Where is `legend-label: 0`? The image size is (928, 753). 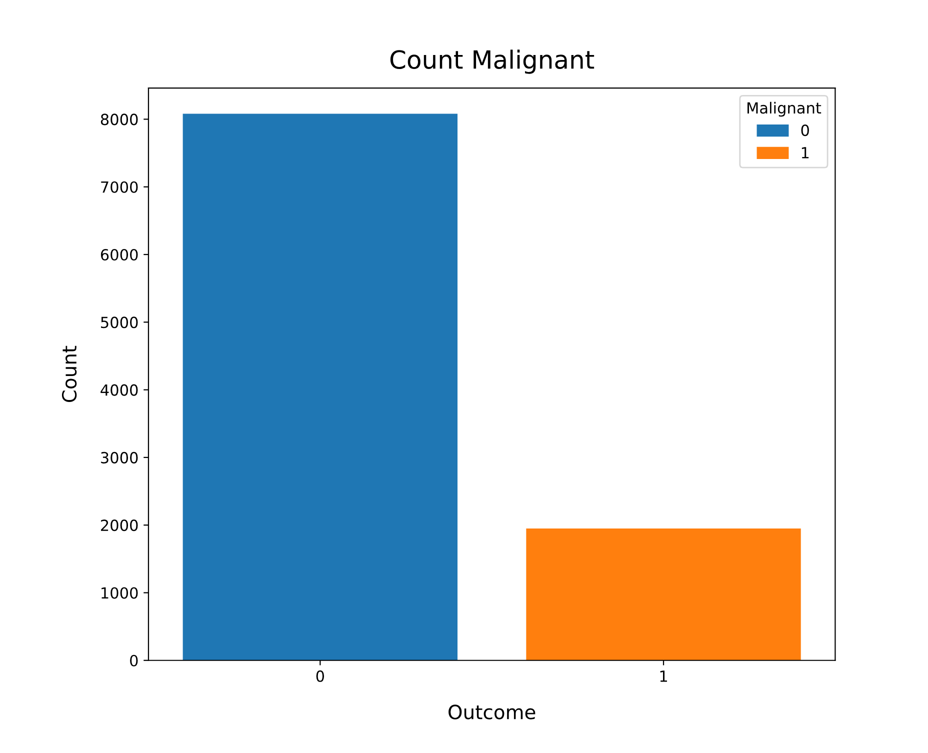 legend-label: 0 is located at coordinates (805, 130).